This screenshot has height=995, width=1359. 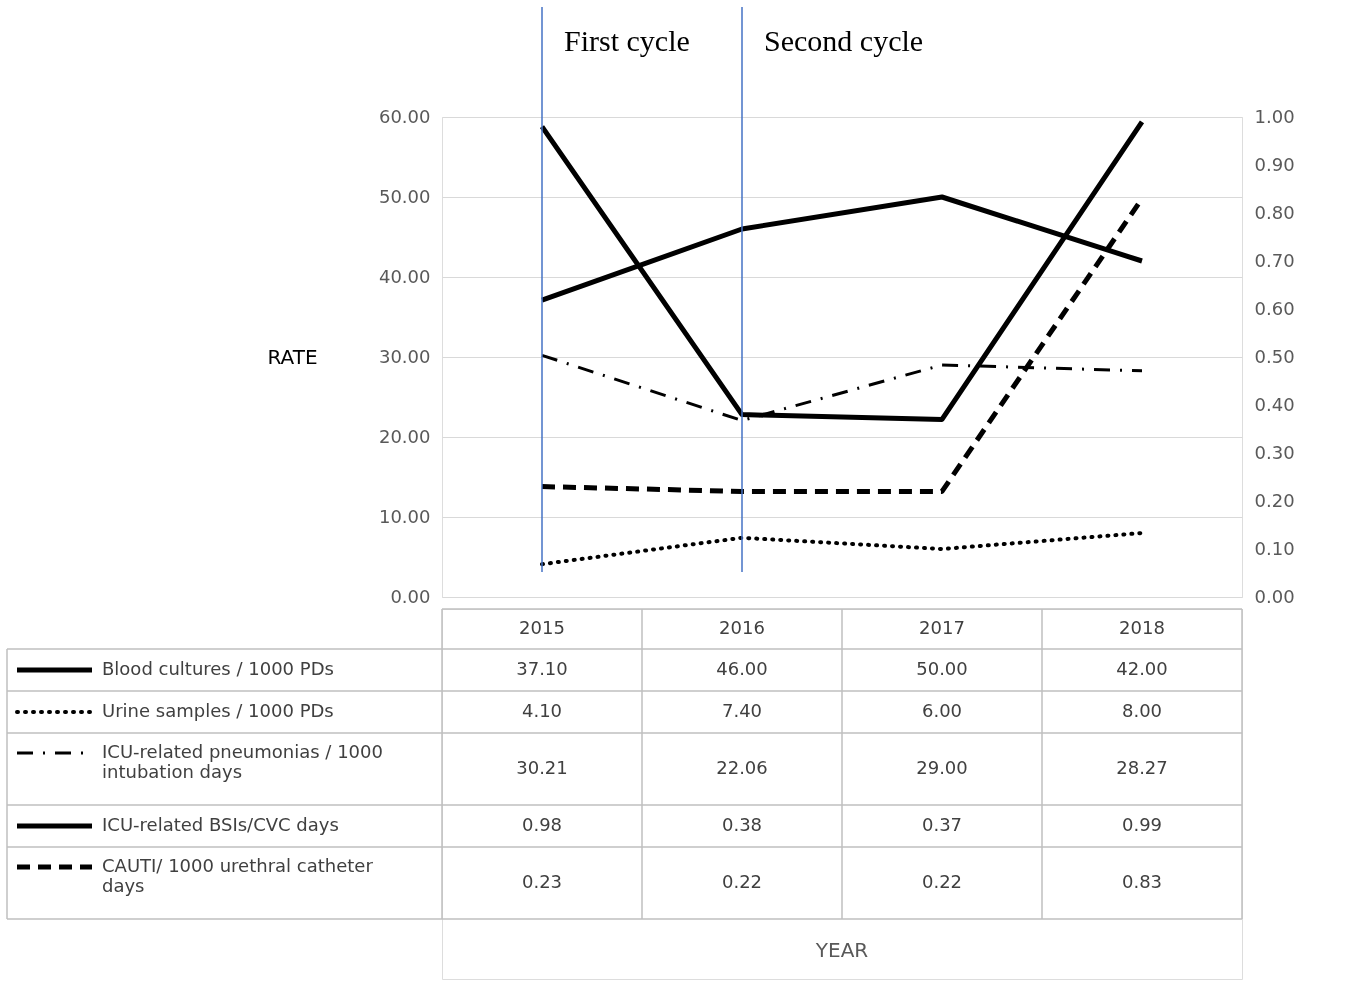 I want to click on ref-line-label: Second cycle, so click(x=844, y=40).